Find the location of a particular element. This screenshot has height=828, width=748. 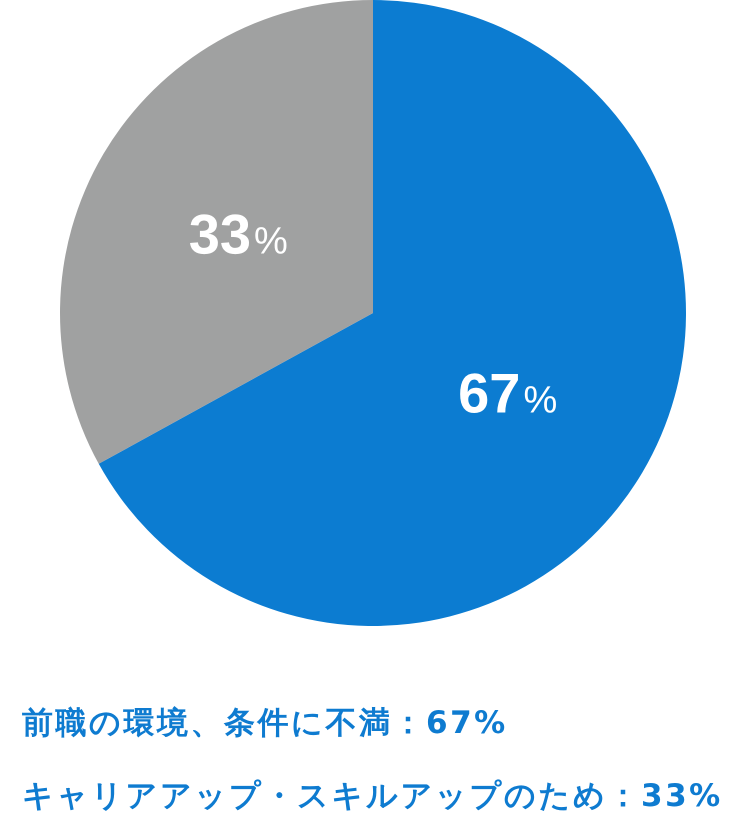

text: 前職の環境、条件に不満：67% is located at coordinates (265, 723).